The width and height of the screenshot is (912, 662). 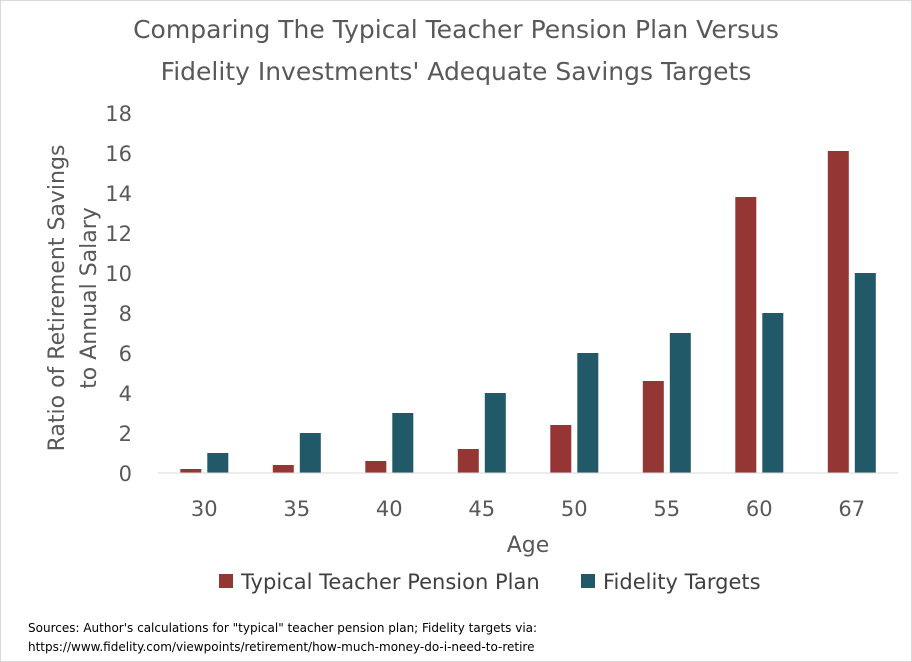 What do you see at coordinates (390, 582) in the screenshot?
I see `legend-label-pension: Typical Teacher Pension Plan` at bounding box center [390, 582].